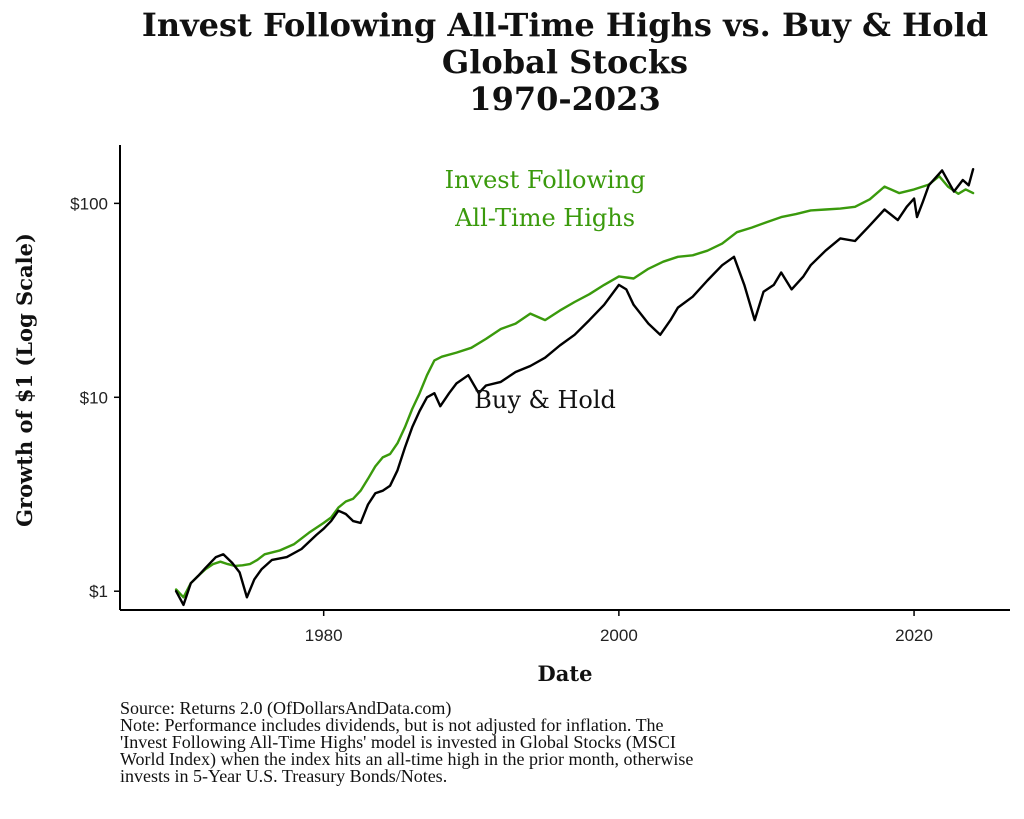  I want to click on y-tick-label: $1, so click(98, 591).